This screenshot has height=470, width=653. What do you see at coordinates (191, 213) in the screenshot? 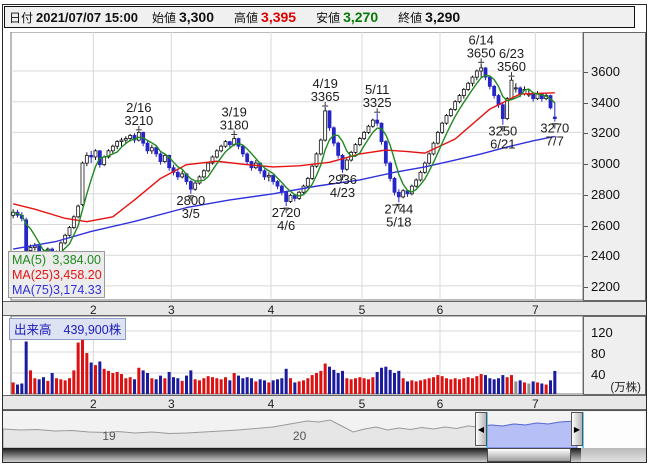
I see `annotation-text: 3/5` at bounding box center [191, 213].